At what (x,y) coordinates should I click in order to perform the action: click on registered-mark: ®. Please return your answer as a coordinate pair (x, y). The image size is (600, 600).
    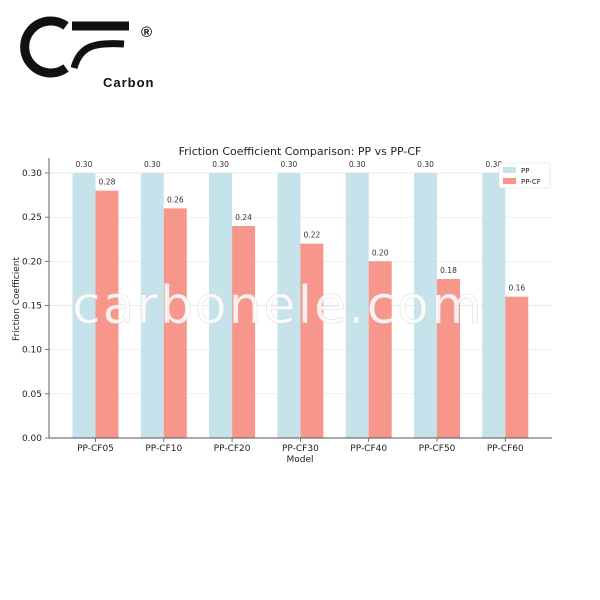
    Looking at the image, I should click on (147, 32).